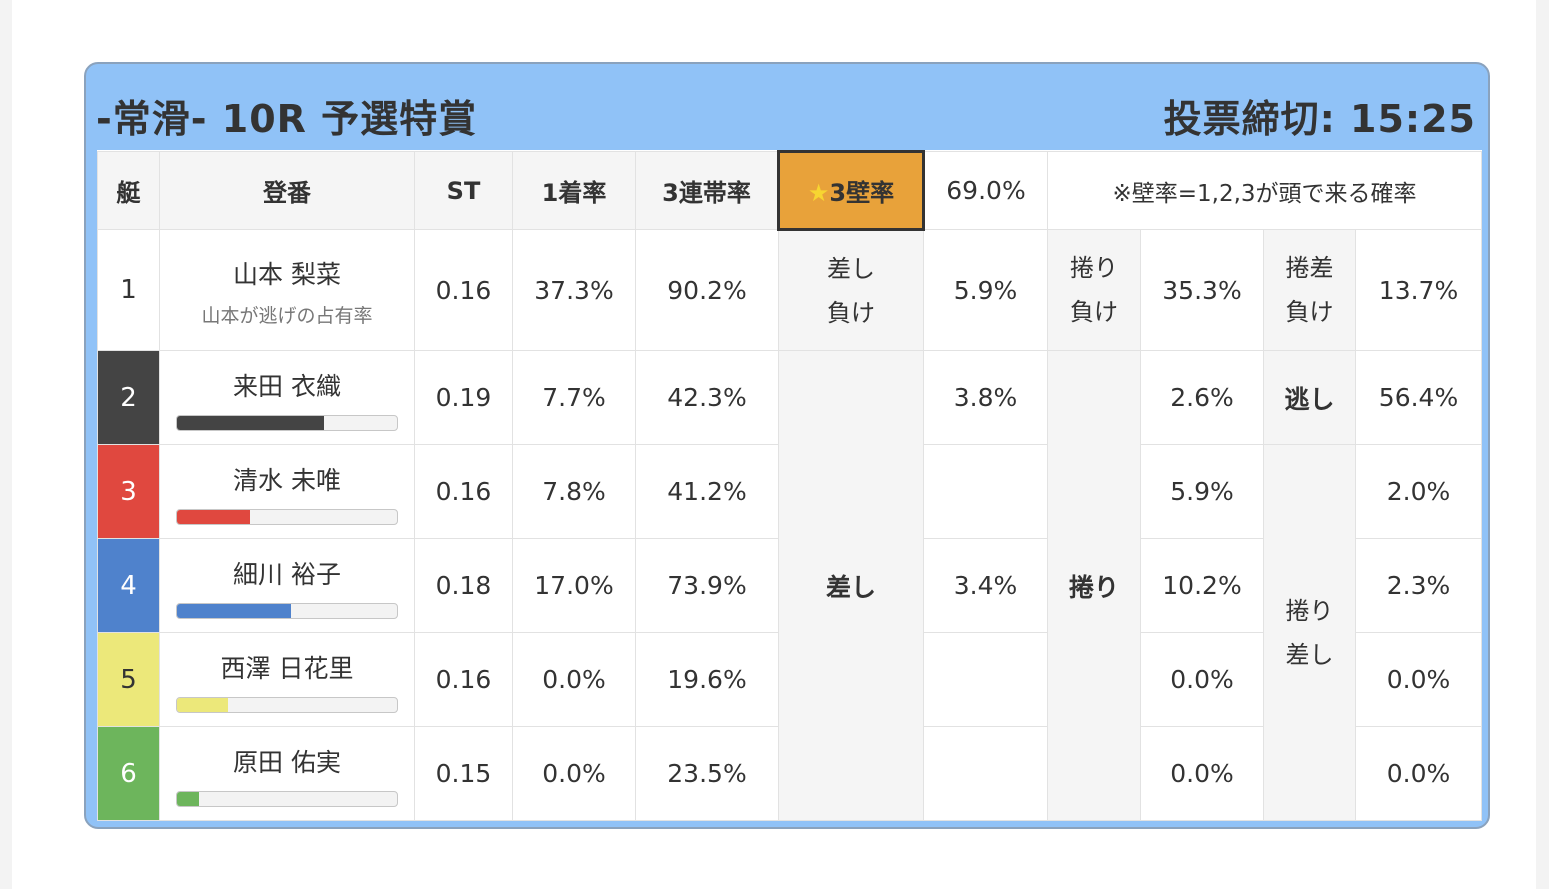 This screenshot has width=1549, height=889. Describe the element at coordinates (707, 773) in the screenshot. I see `top3-rate-value: 23.5%` at that location.